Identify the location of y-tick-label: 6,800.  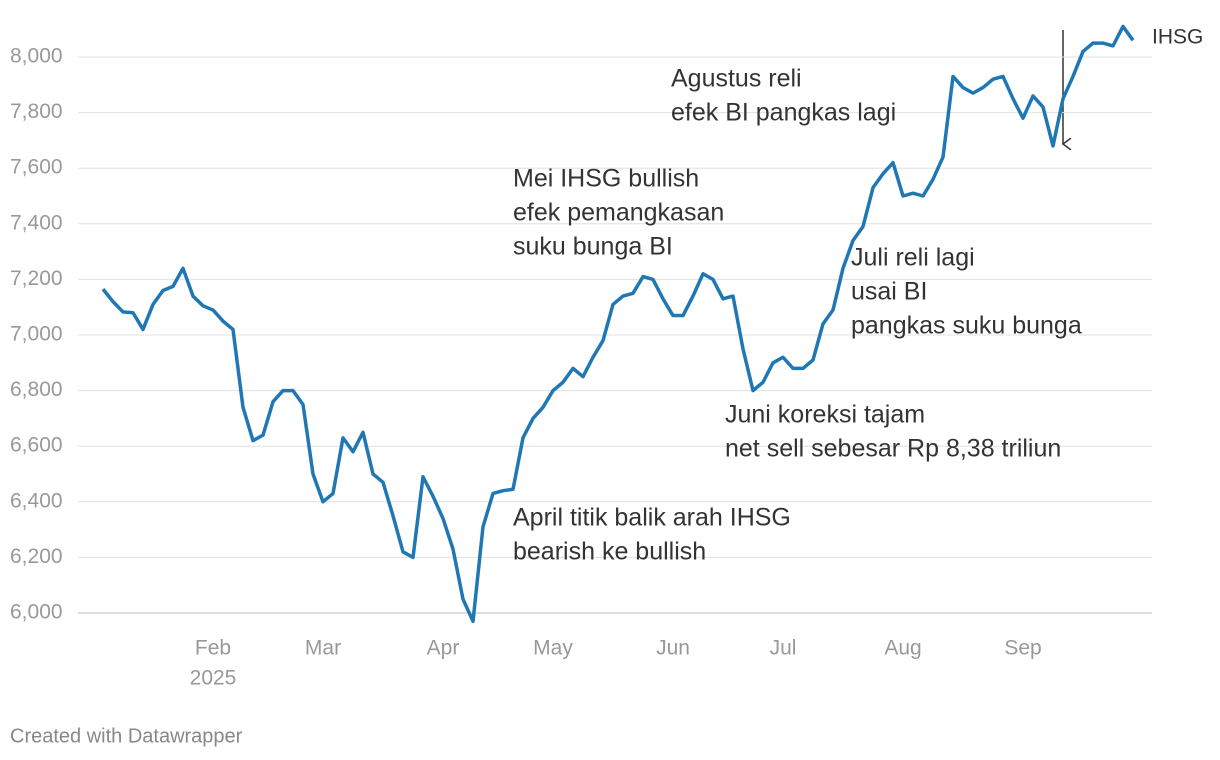
(36, 389).